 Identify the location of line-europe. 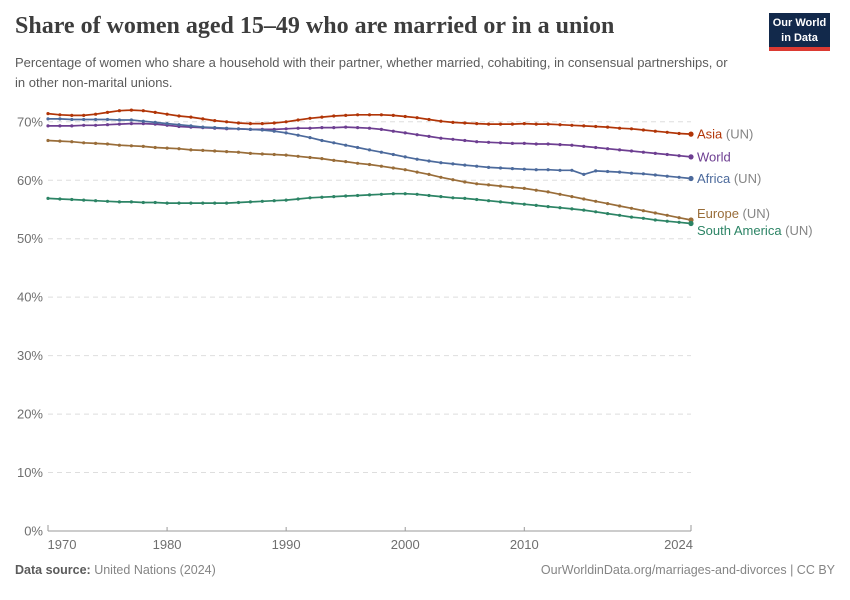
(369, 180).